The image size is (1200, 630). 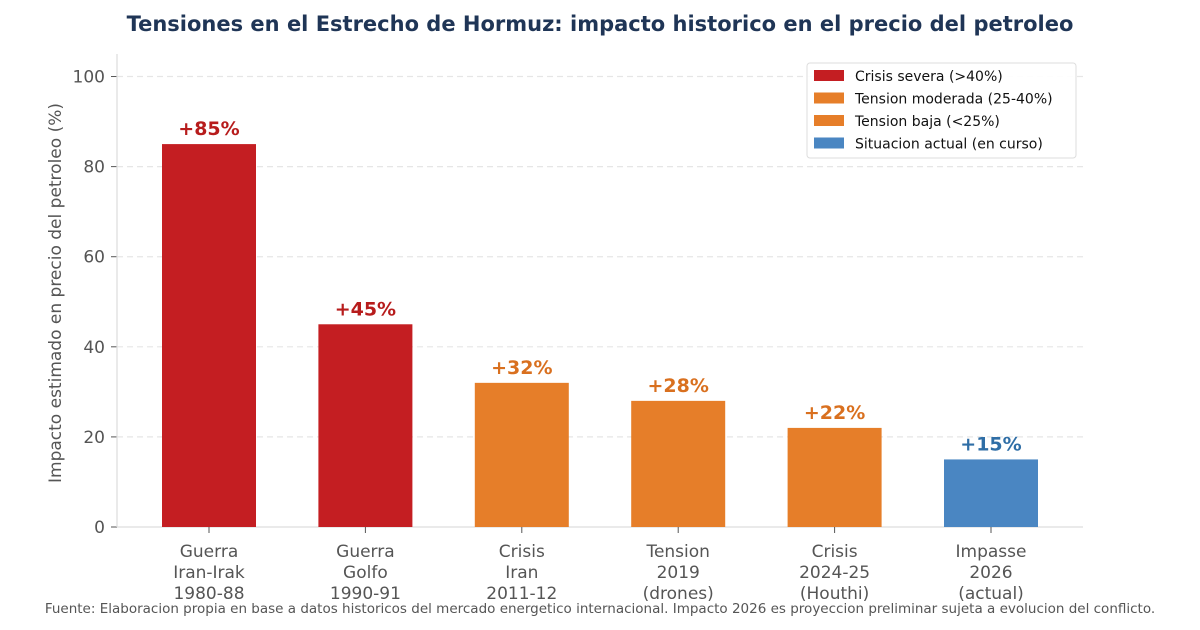 What do you see at coordinates (521, 573) in the screenshot?
I see `x-tick-label: Iran` at bounding box center [521, 573].